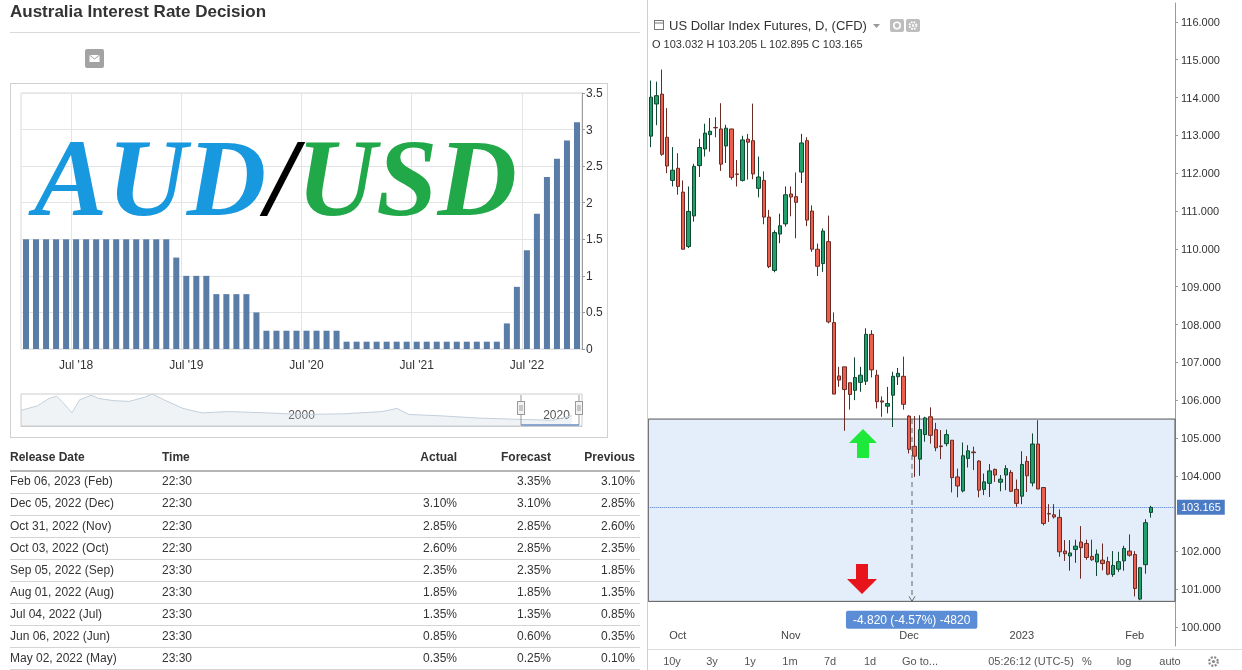 The image size is (1242, 670). What do you see at coordinates (1022, 634) in the screenshot?
I see `x-tick-label: 2023` at bounding box center [1022, 634].